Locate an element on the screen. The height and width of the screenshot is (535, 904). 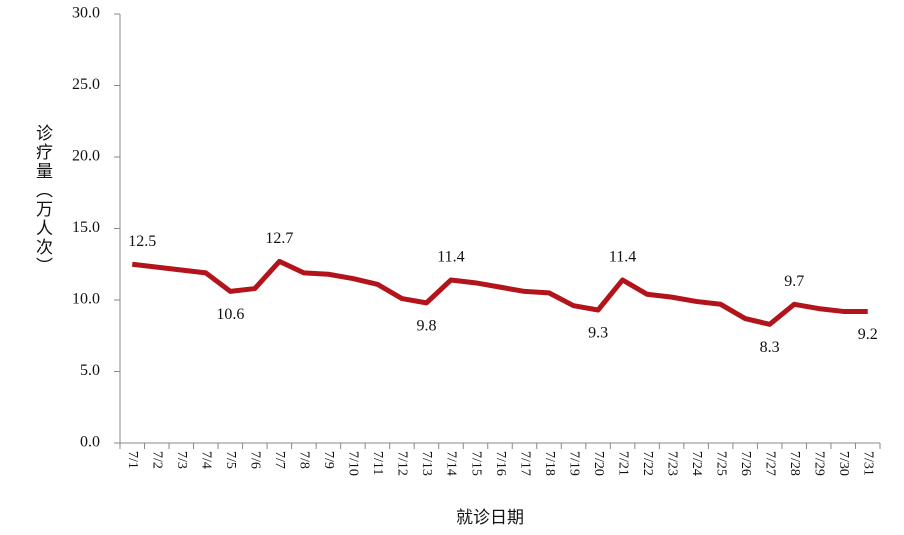
x-tick-label: 7/10 is located at coordinates (353, 463).